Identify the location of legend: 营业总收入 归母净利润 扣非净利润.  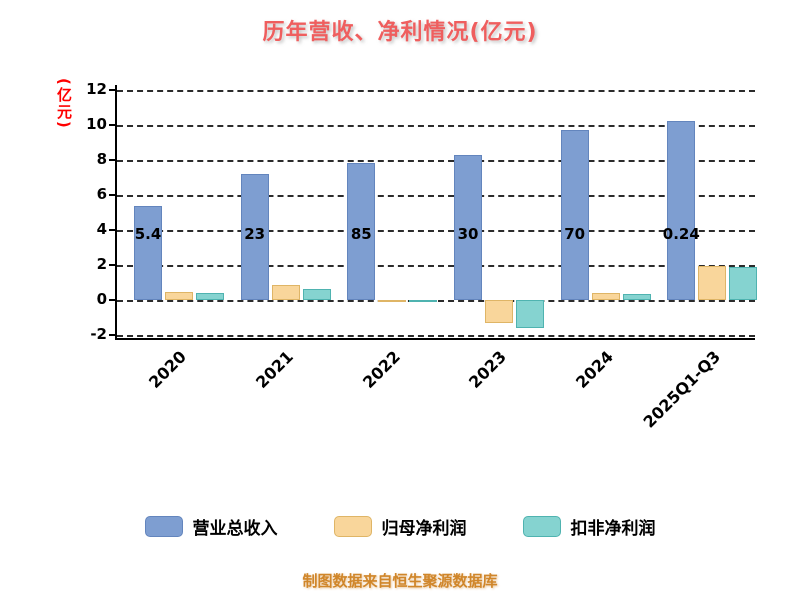
(400, 526).